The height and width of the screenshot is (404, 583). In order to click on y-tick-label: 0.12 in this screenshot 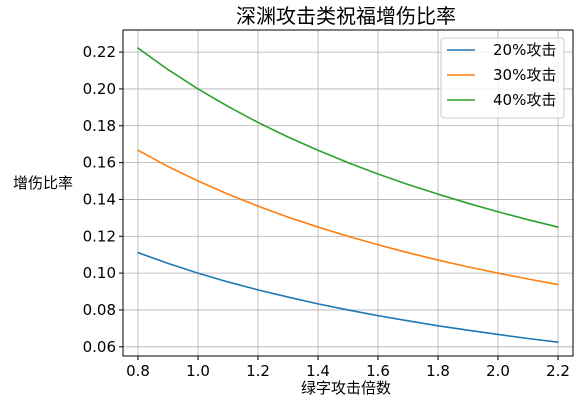, I will do `click(99, 236)`.